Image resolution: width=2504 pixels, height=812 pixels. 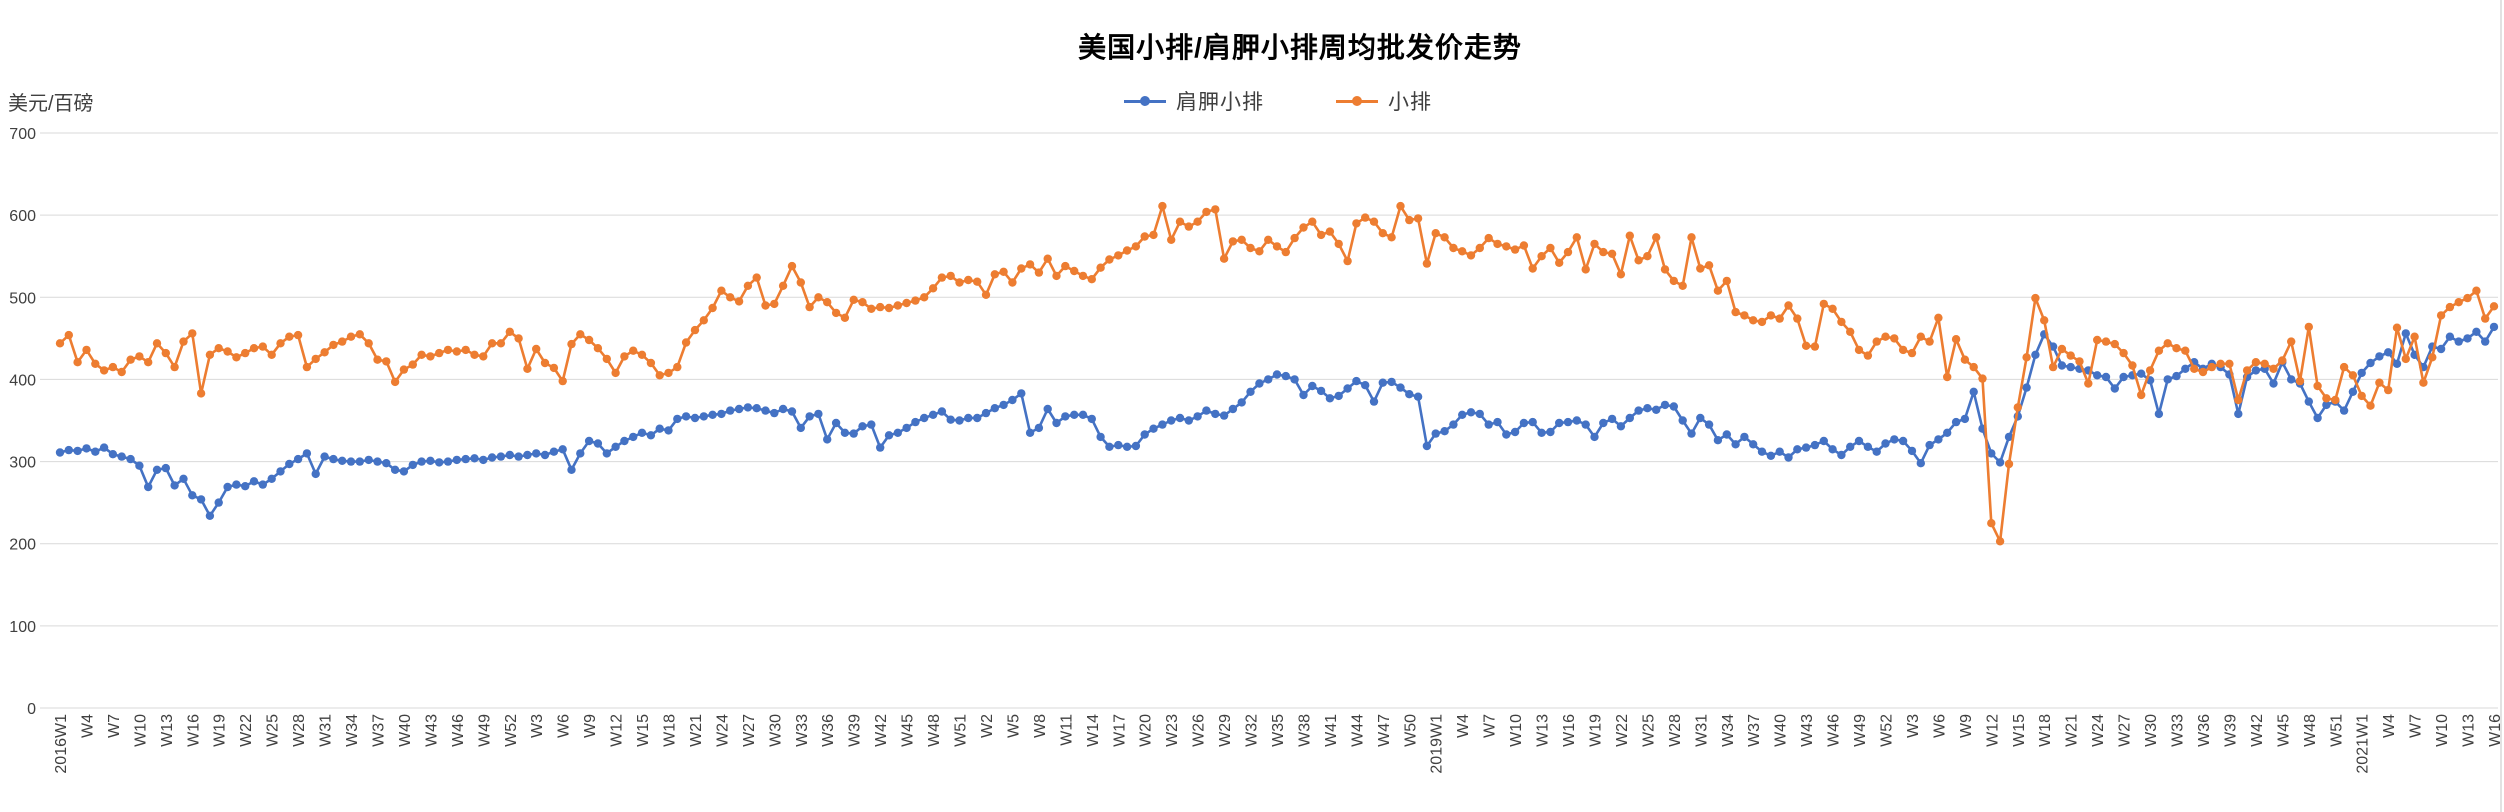 I want to click on x-tick-label: W21, so click(x=2072, y=730).